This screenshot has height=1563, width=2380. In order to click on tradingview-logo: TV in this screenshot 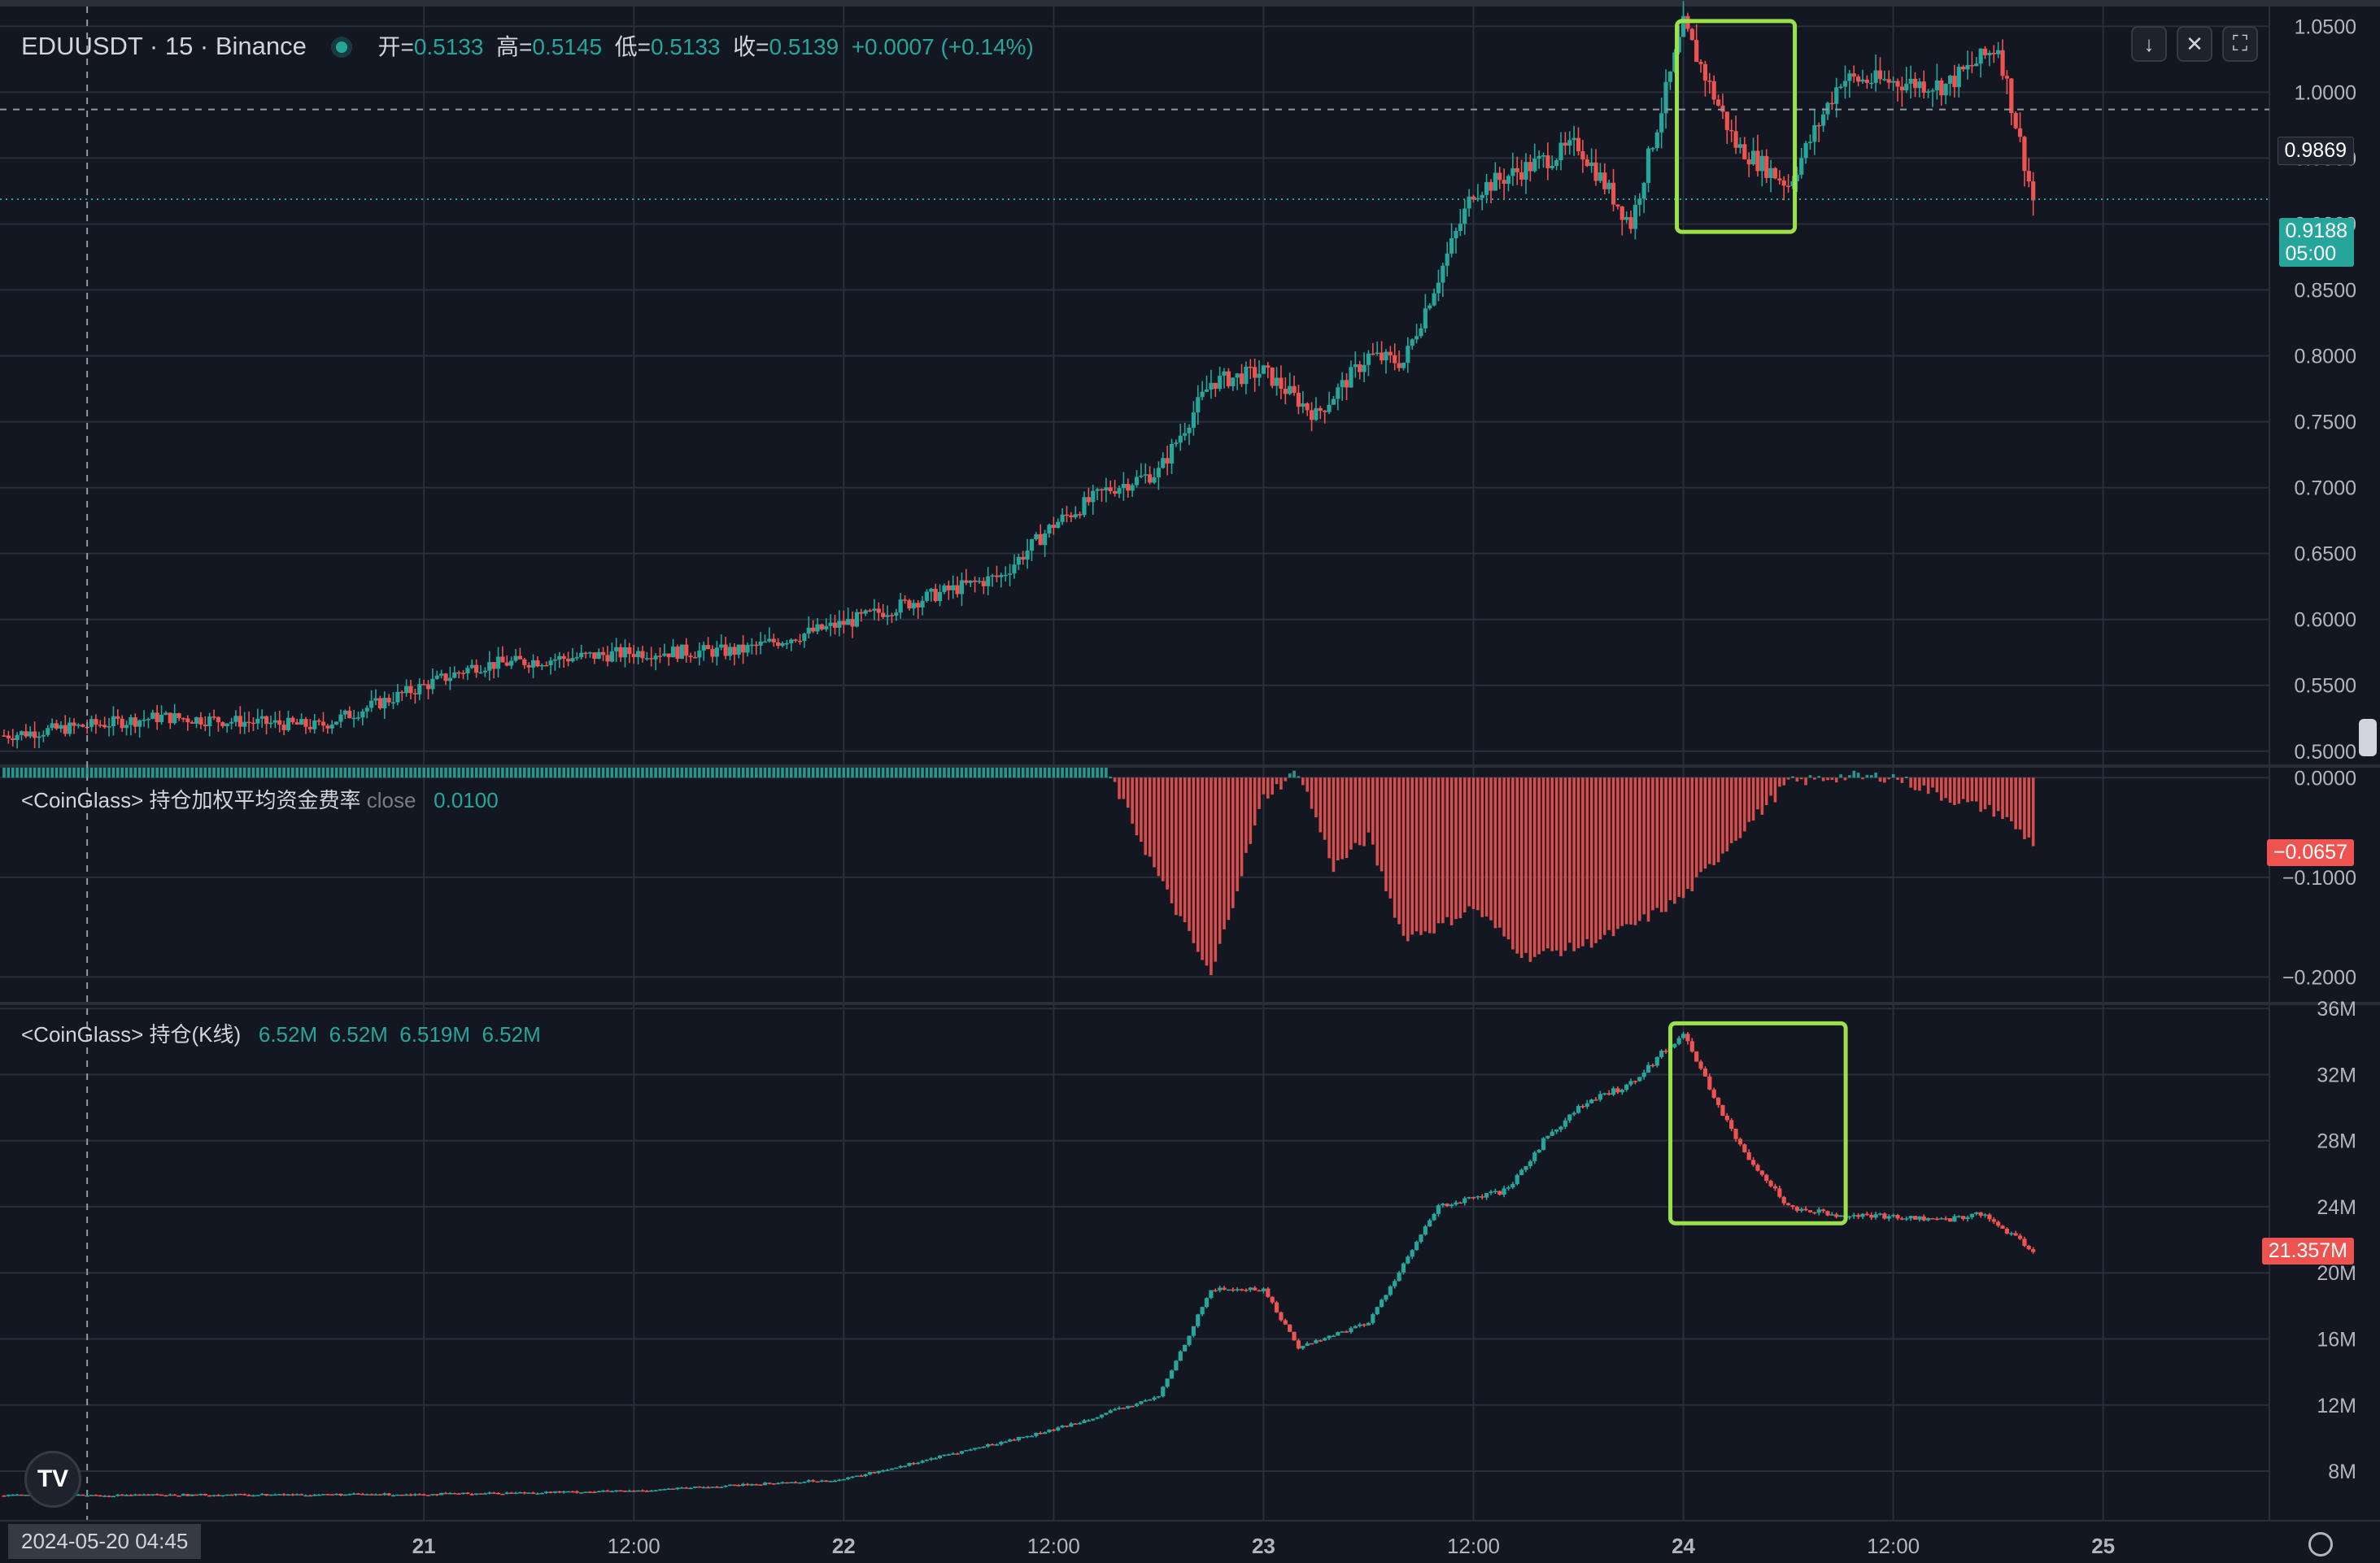, I will do `click(53, 1479)`.